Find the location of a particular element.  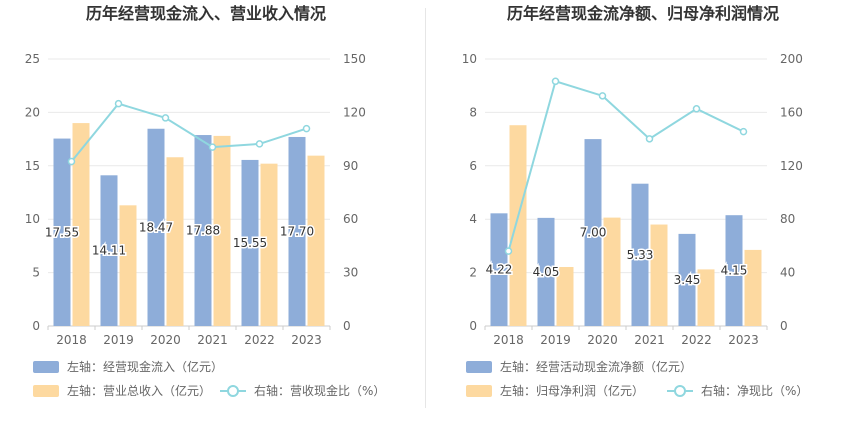

legend-label: 左轴：经营活动现金流净额（亿元） is located at coordinates (596, 366).